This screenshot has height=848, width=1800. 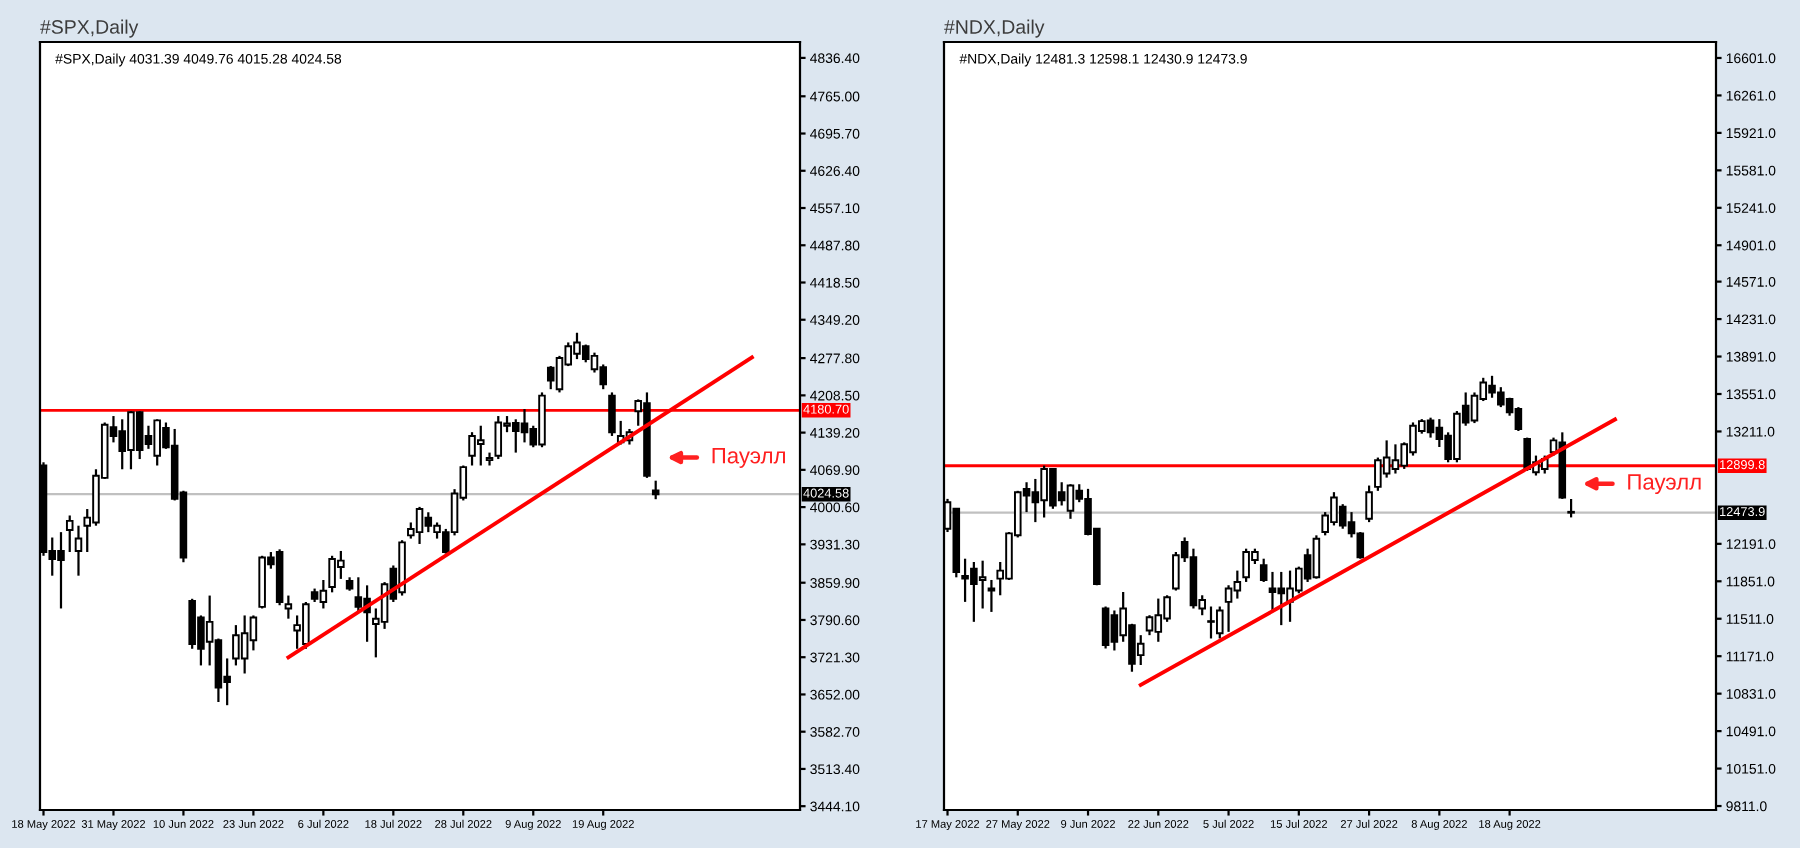 What do you see at coordinates (89, 28) in the screenshot?
I see `chart-title: #SPX,Daily` at bounding box center [89, 28].